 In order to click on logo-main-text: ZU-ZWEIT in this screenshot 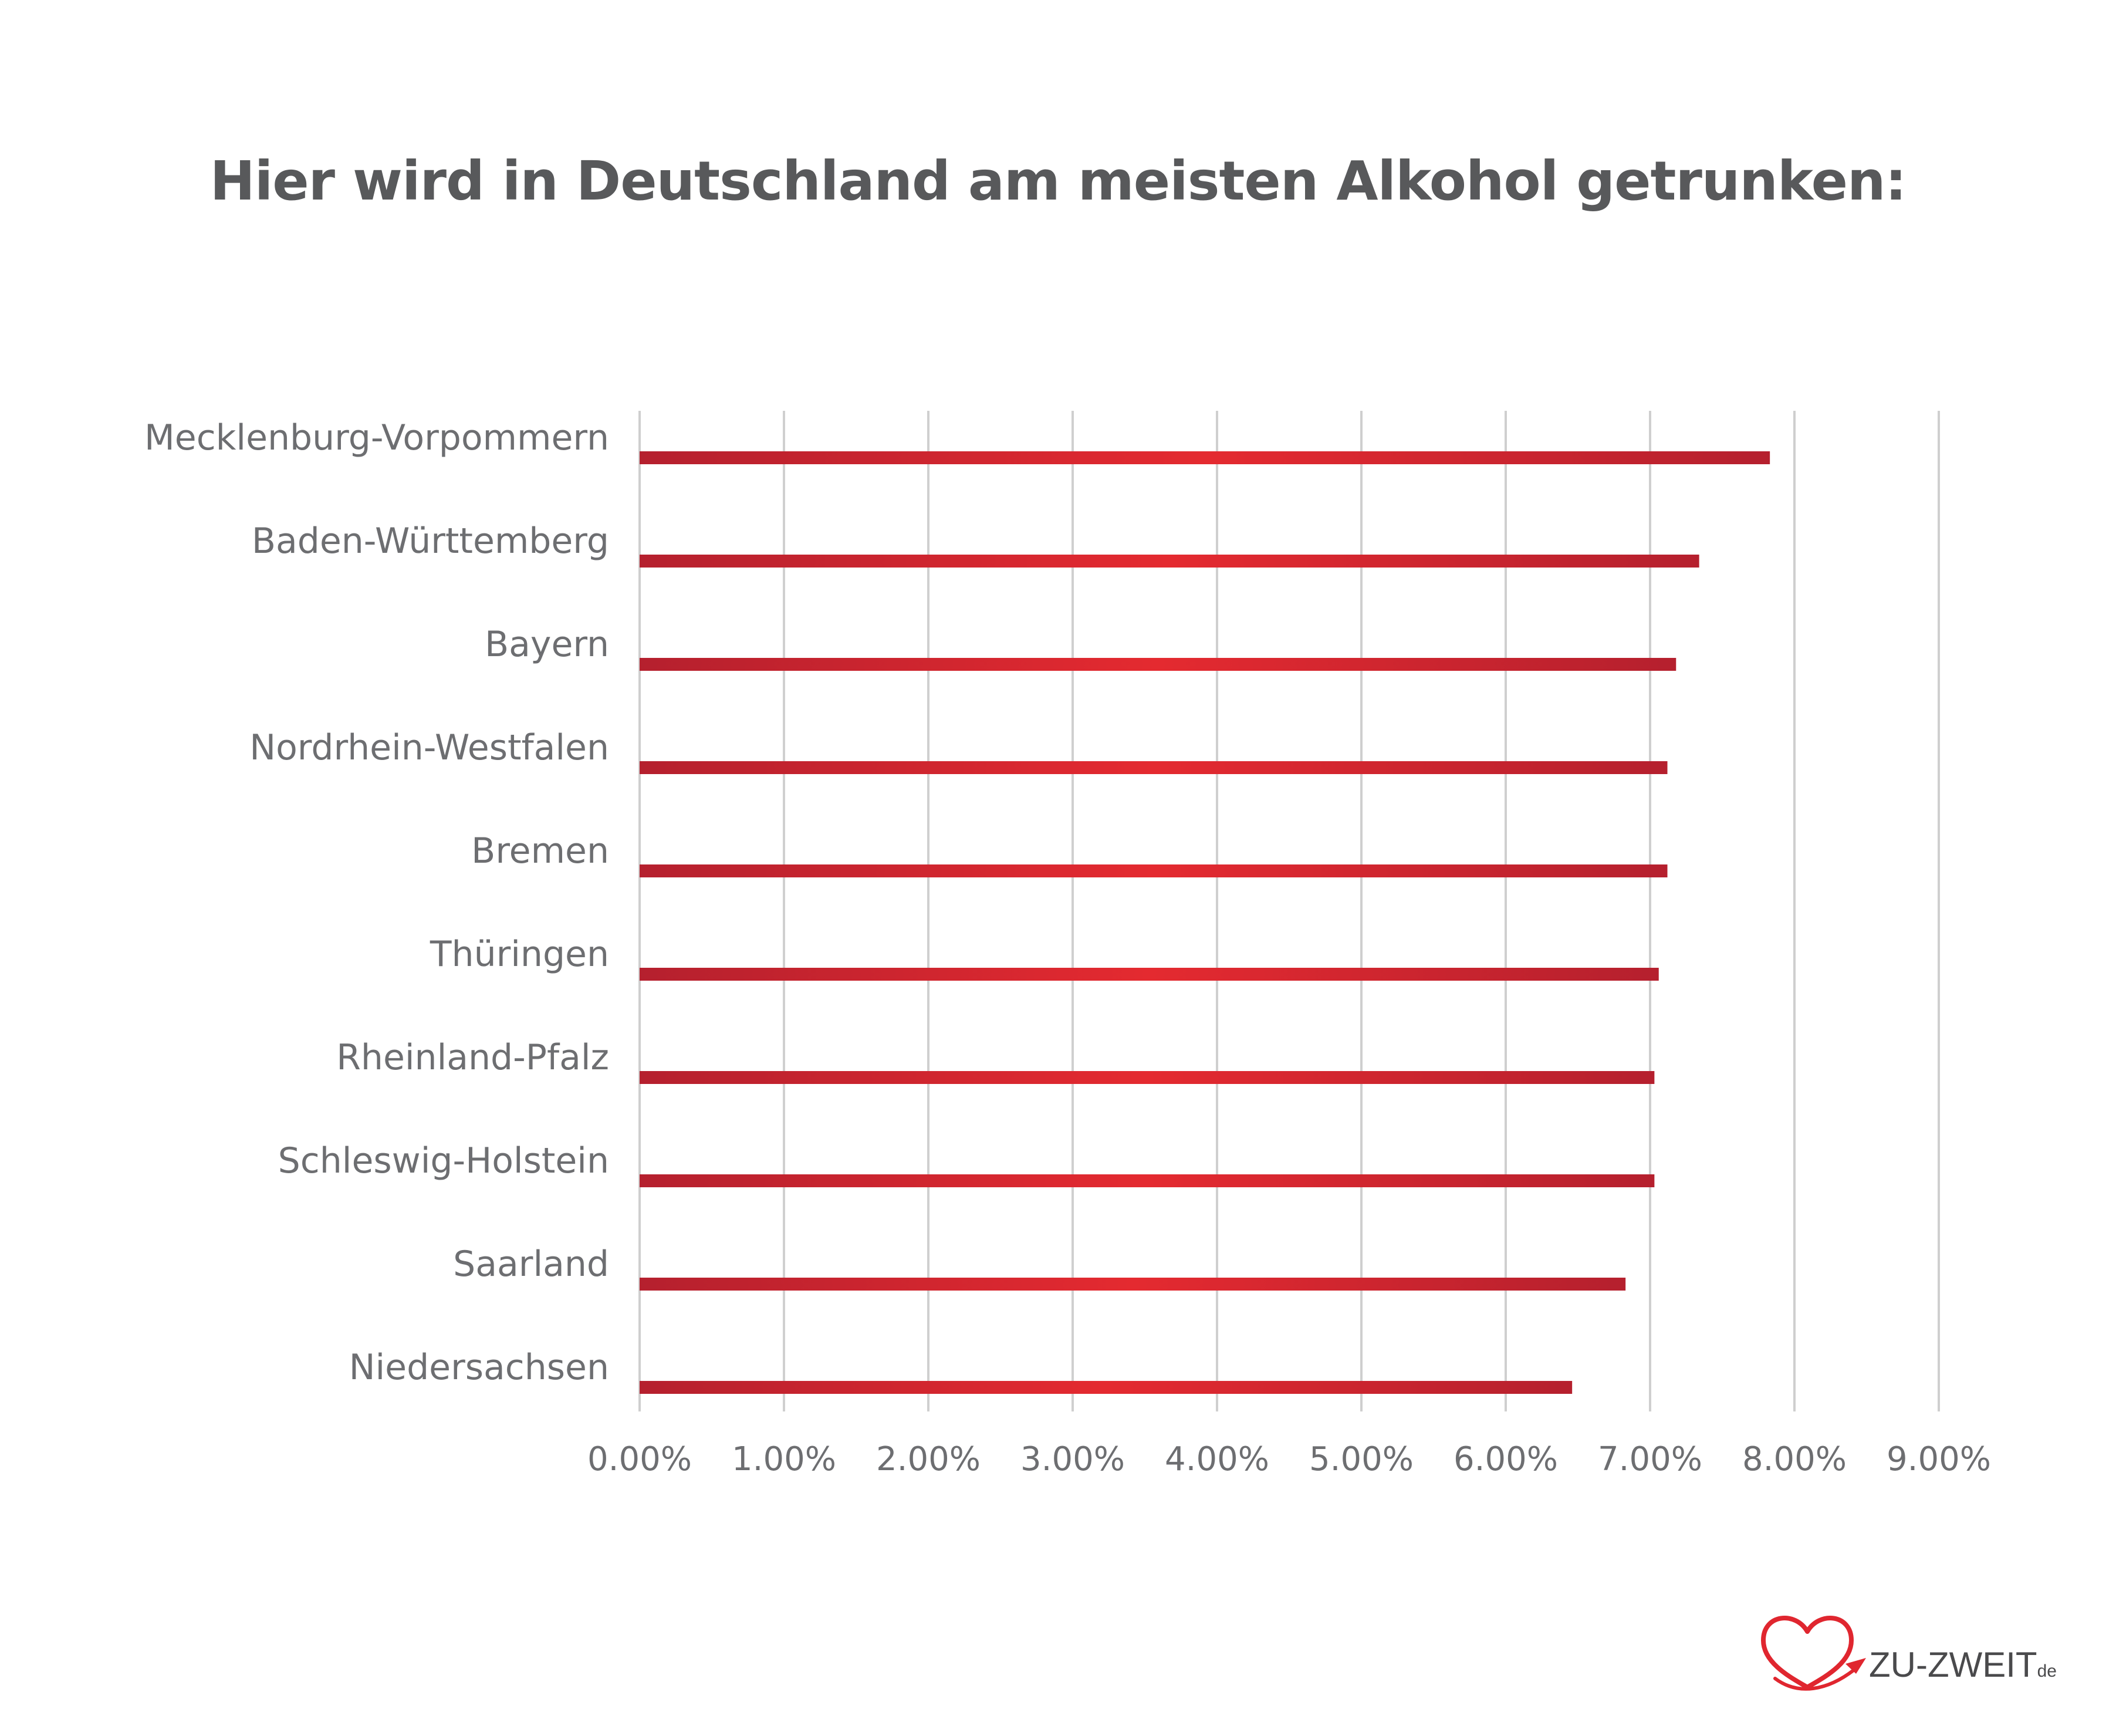, I will do `click(1953, 1665)`.